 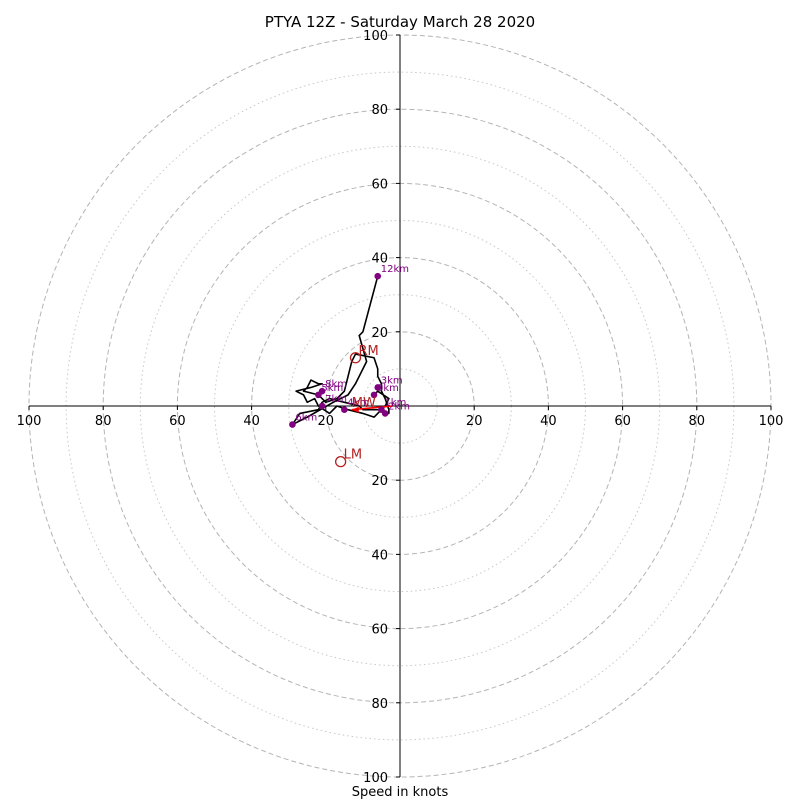 I want to click on height-marker-label: 8km, so click(x=336, y=384).